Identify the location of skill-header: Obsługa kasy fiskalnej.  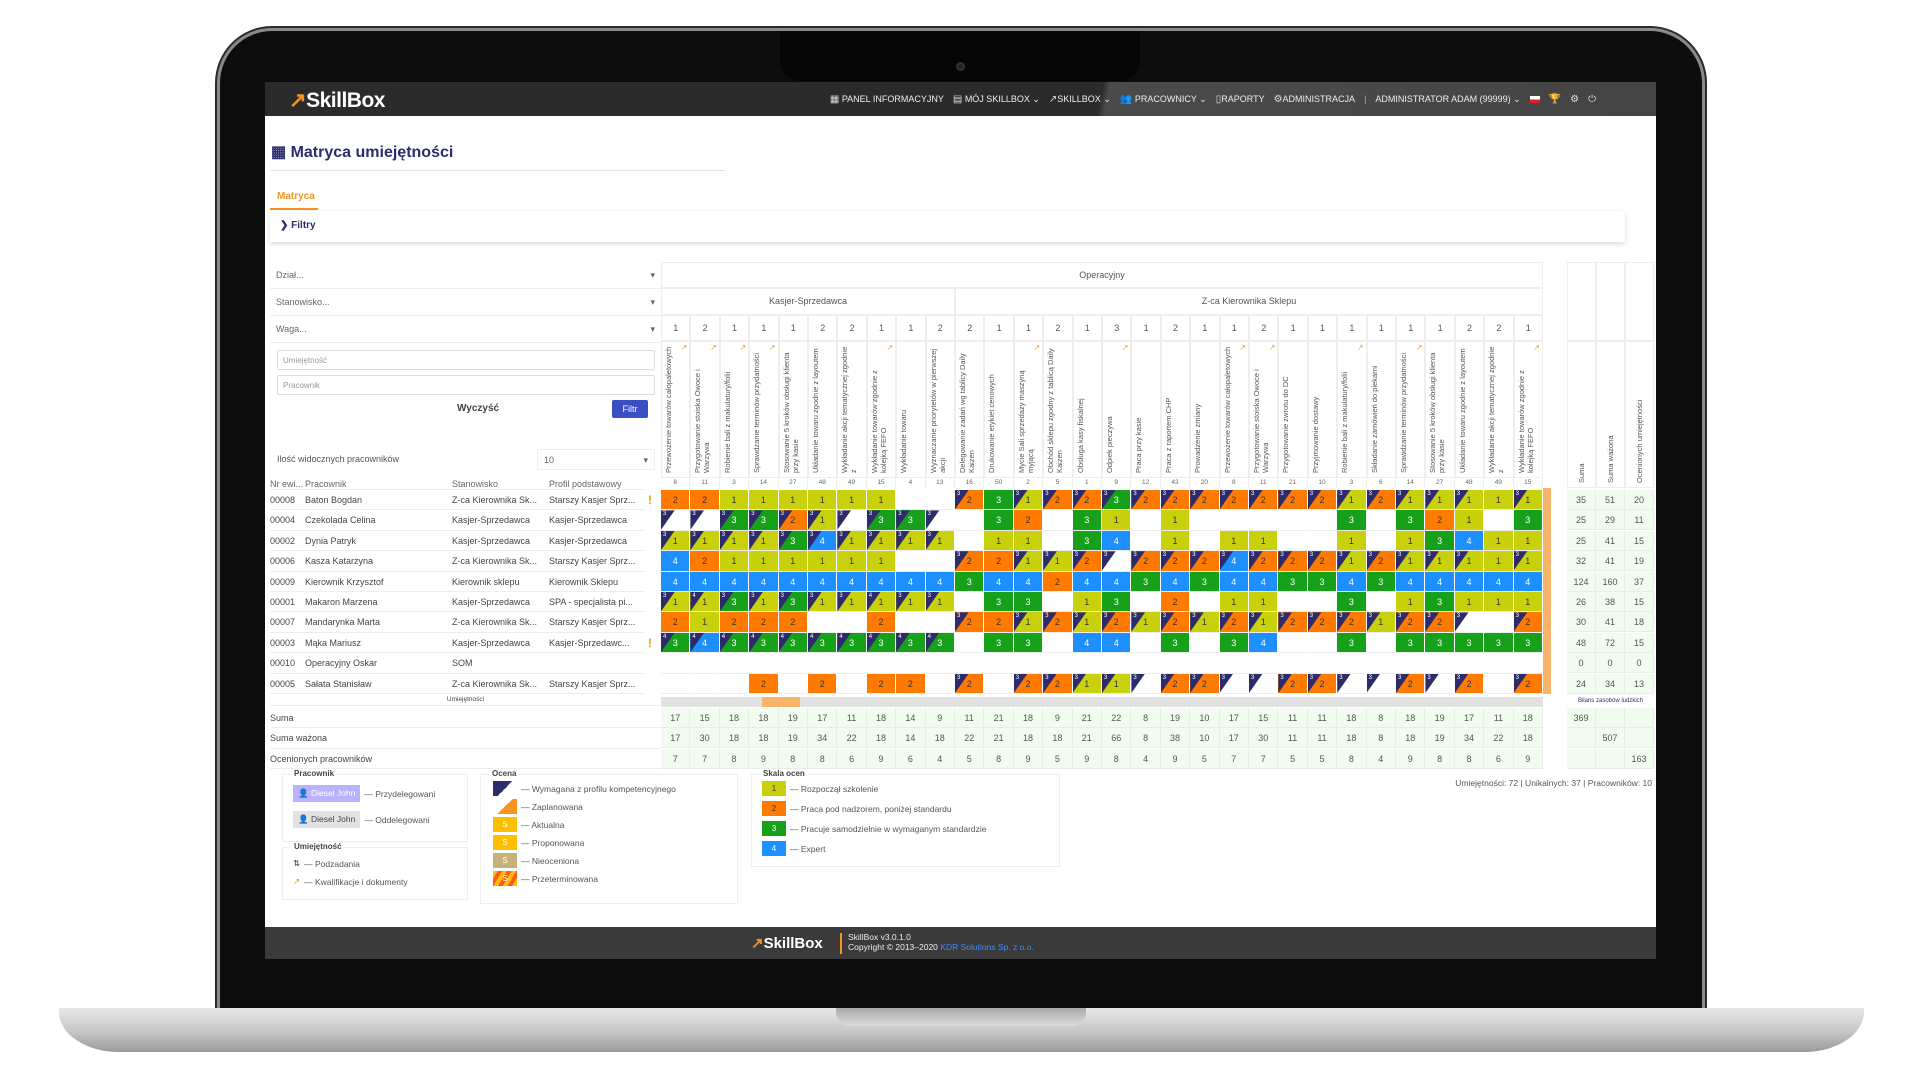
(1087, 409).